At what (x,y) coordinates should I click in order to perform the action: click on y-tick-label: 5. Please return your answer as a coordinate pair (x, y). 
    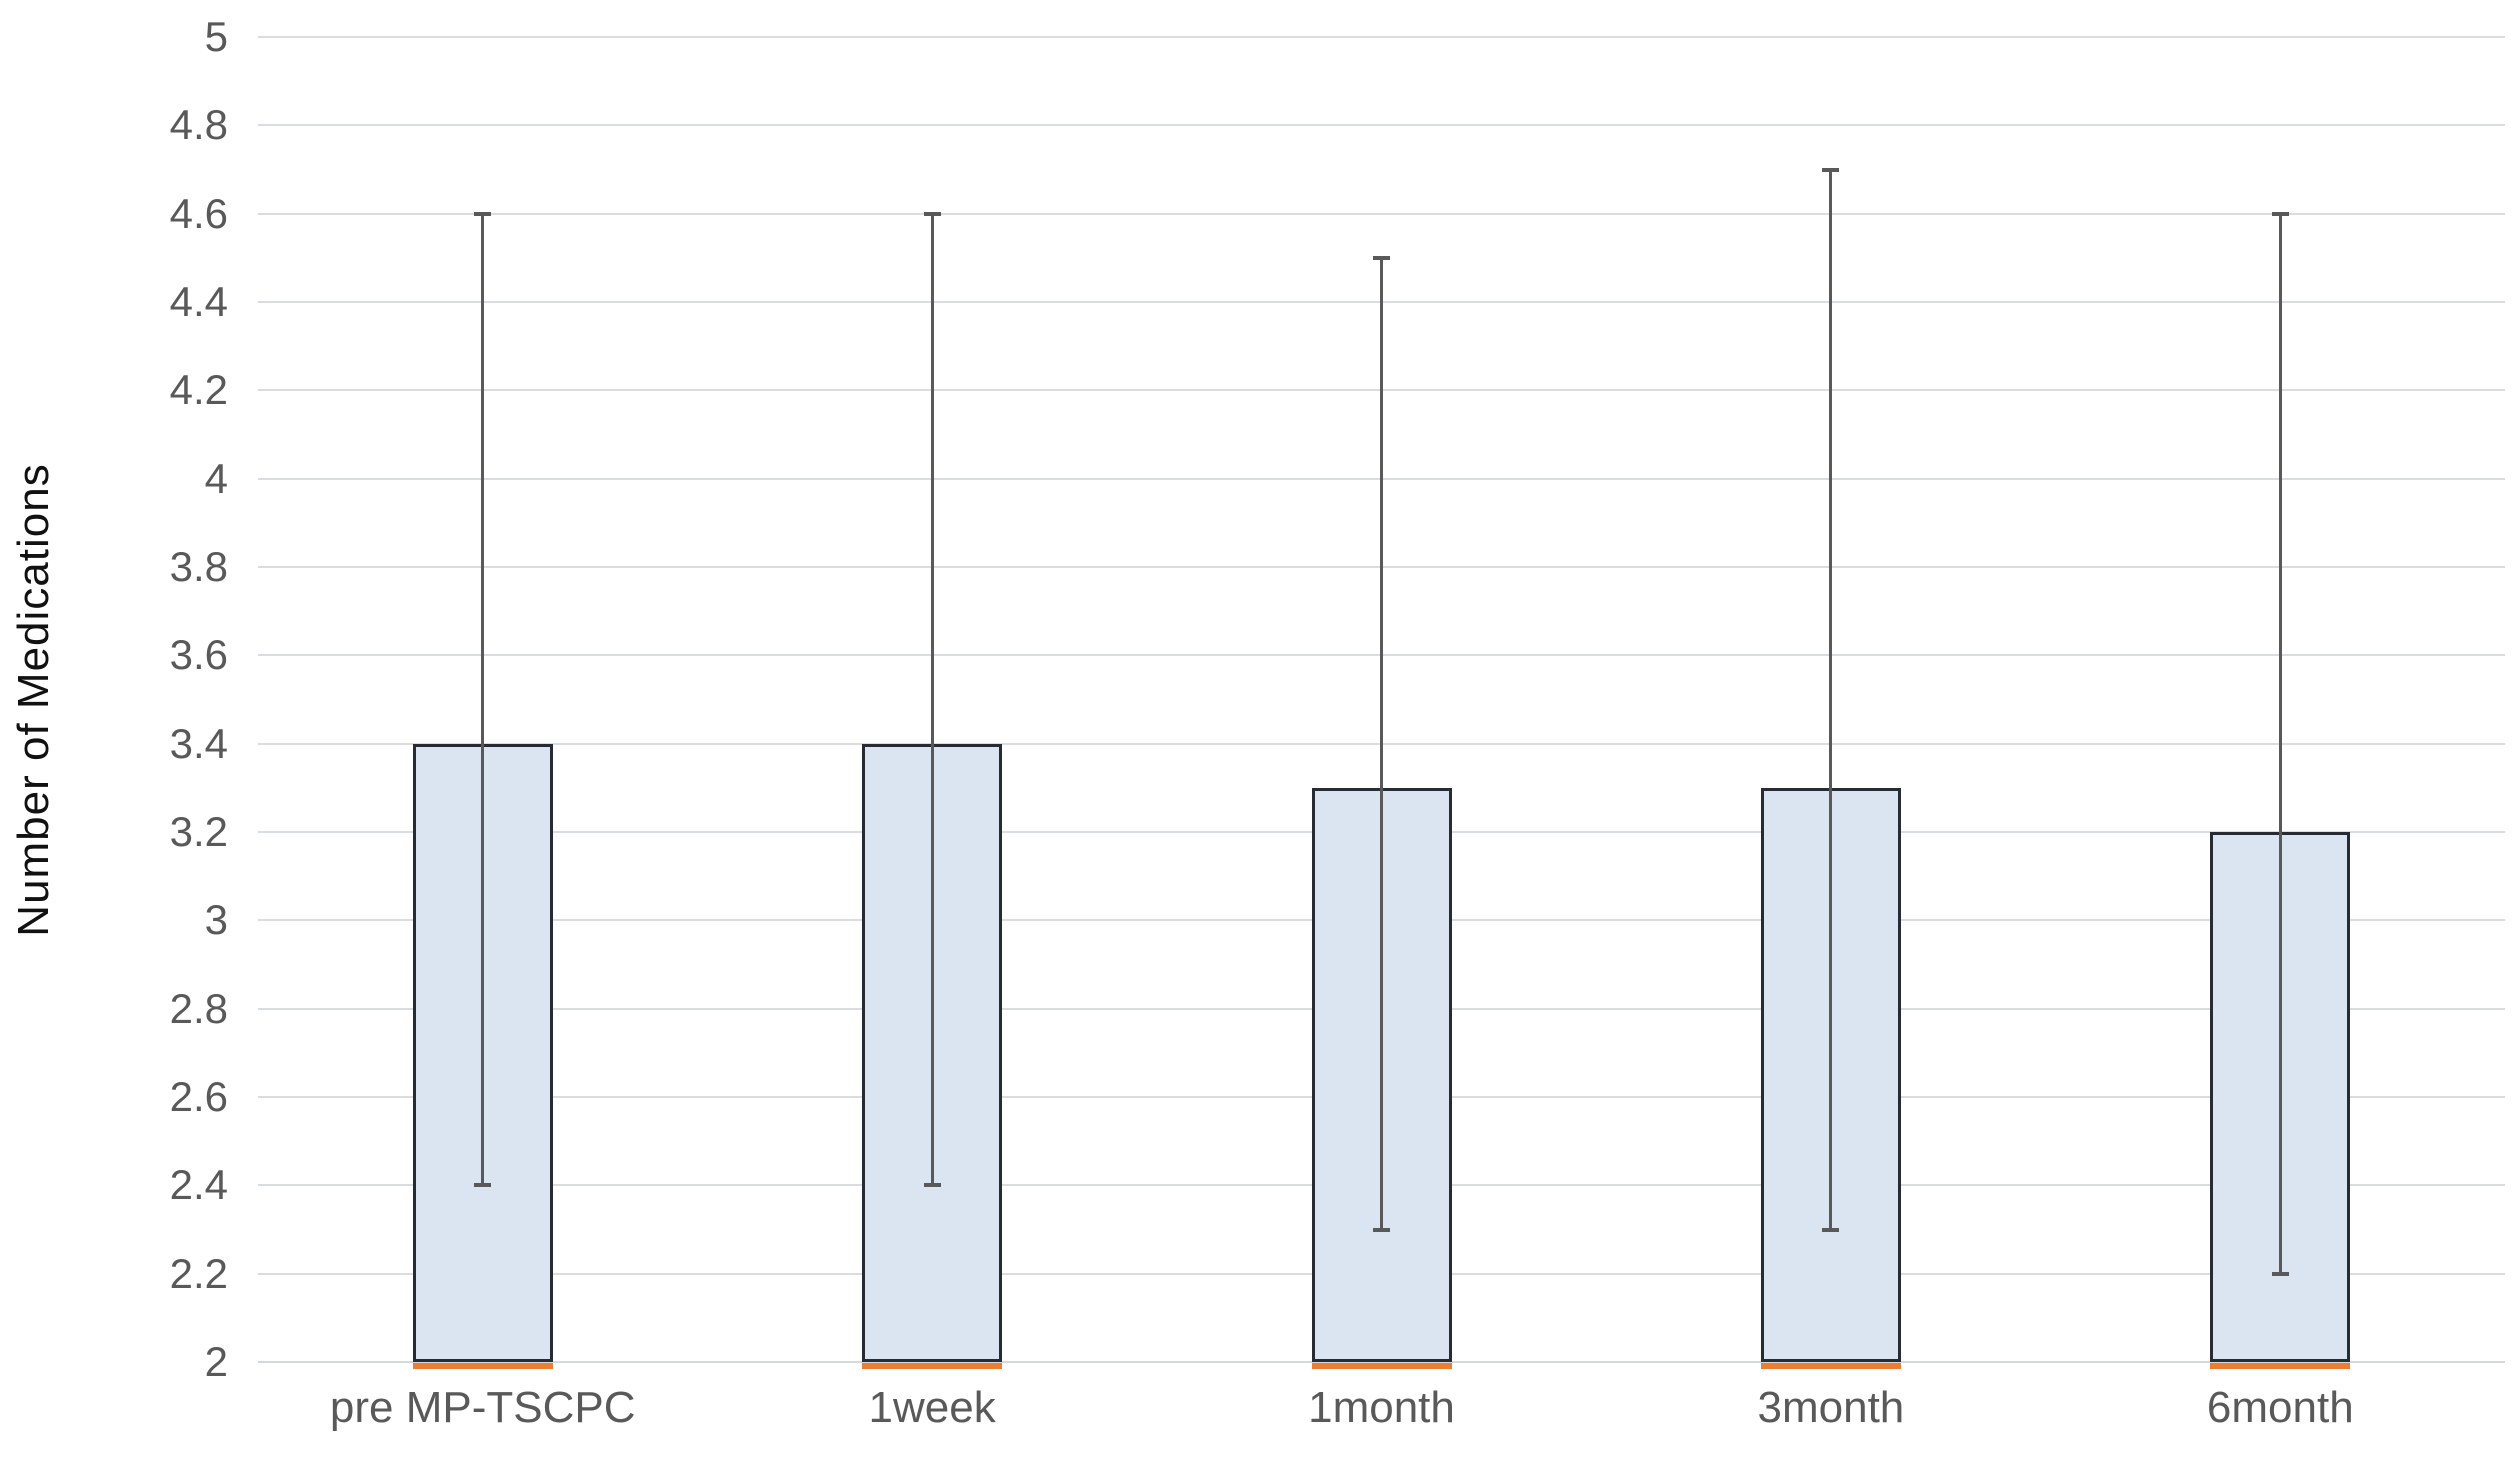
    Looking at the image, I should click on (216, 36).